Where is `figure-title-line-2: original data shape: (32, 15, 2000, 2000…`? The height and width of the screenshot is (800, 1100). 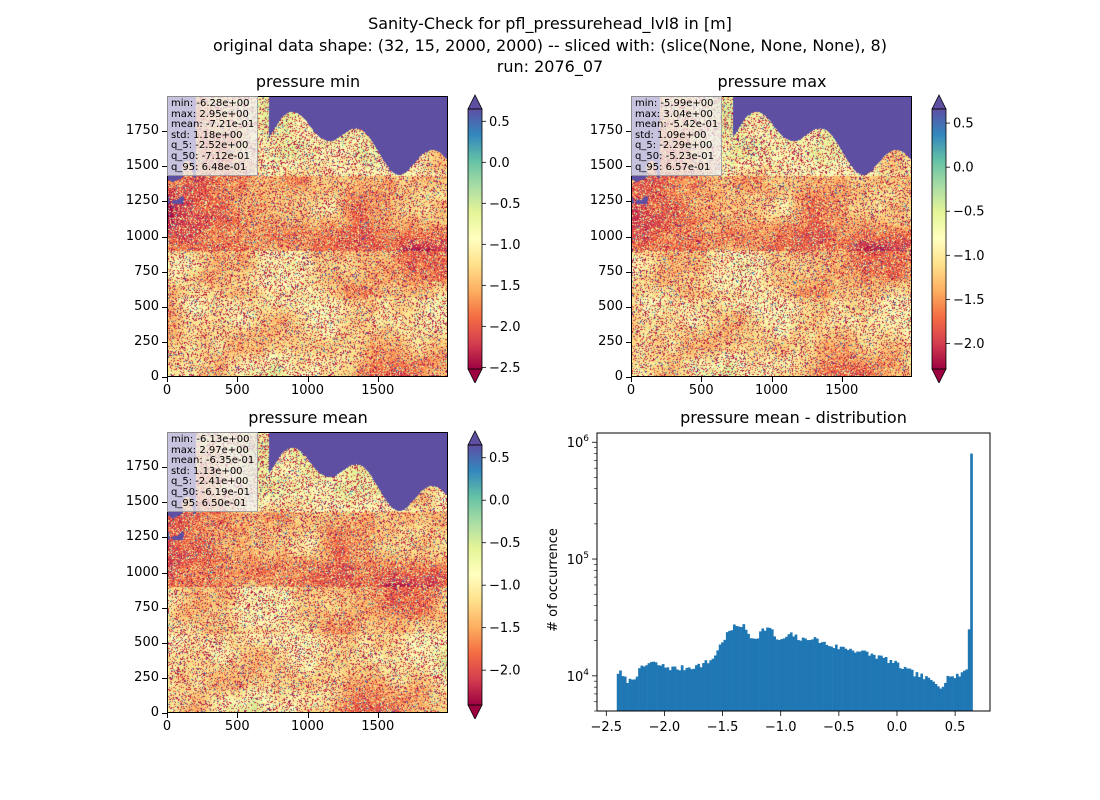
figure-title-line-2: original data shape: (32, 15, 2000, 2000… is located at coordinates (550, 45).